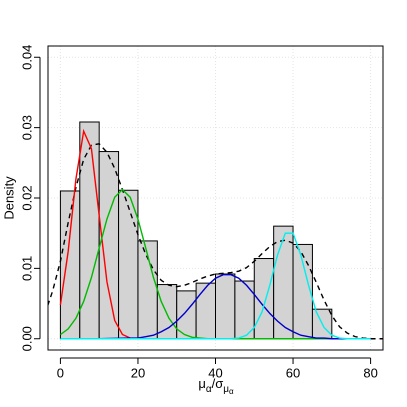 This screenshot has width=407, height=407. I want to click on x-tick-label: 40, so click(215, 372).